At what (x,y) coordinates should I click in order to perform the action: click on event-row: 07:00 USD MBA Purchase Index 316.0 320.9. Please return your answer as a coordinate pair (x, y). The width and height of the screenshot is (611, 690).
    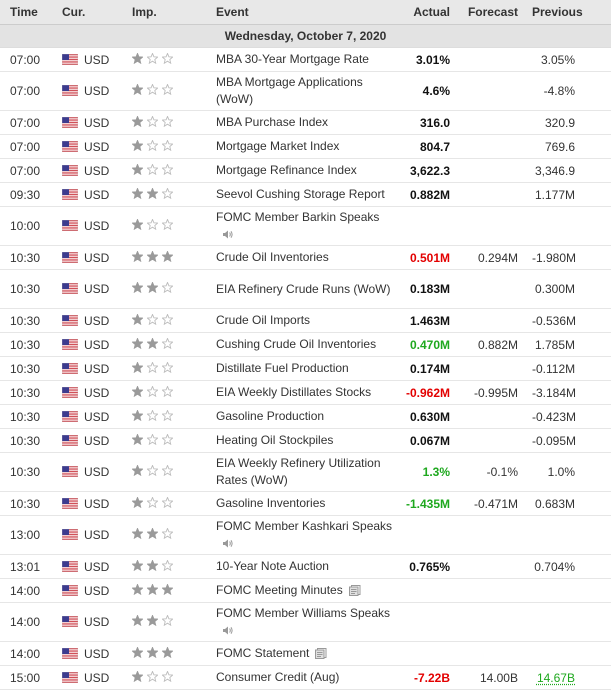
    Looking at the image, I should click on (305, 122).